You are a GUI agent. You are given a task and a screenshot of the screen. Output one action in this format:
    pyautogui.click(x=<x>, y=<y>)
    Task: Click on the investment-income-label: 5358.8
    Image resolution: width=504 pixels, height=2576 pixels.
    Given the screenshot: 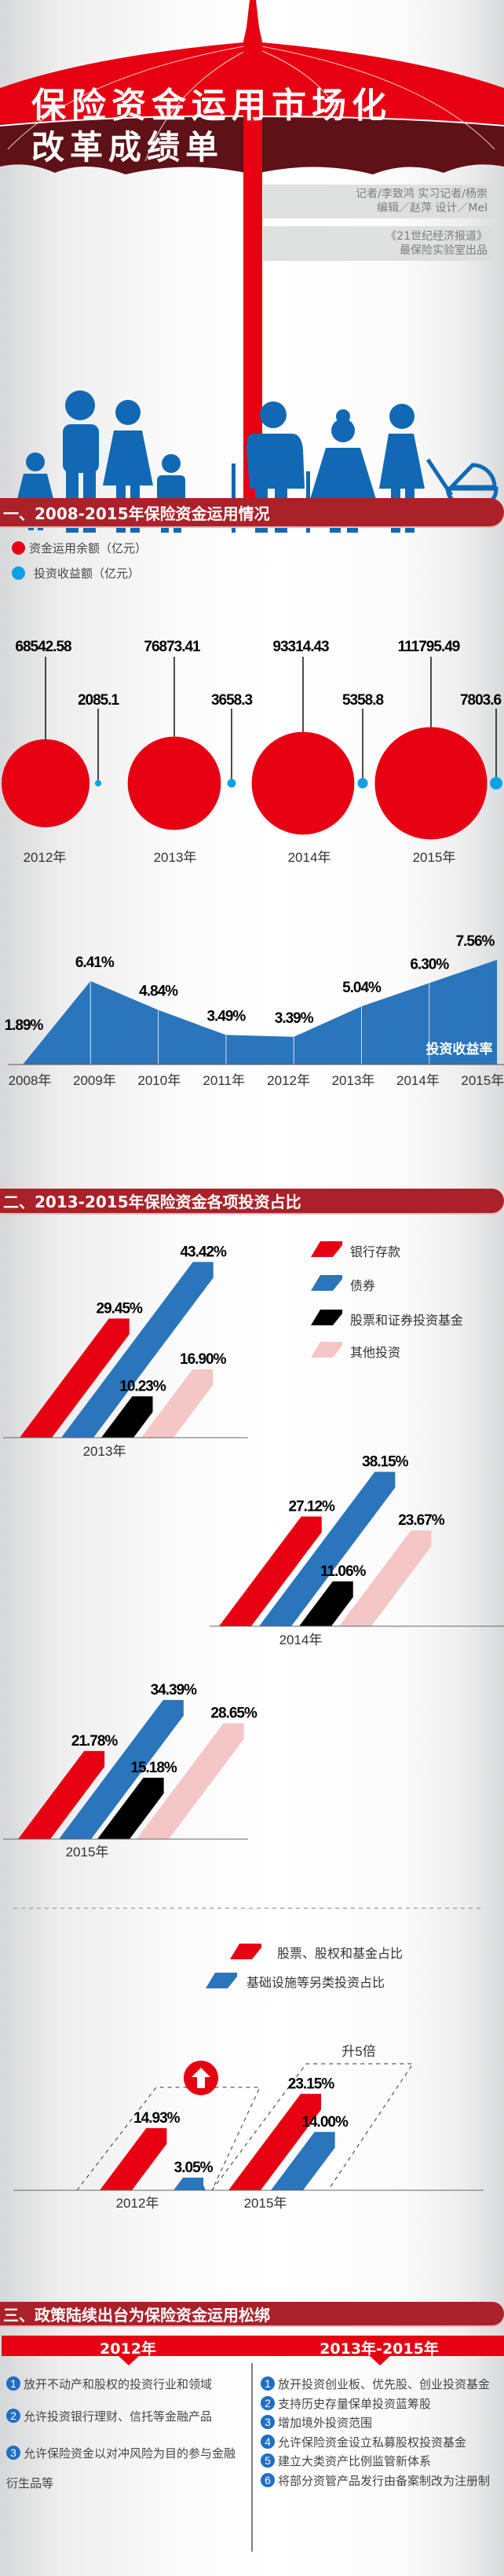 What is the action you would take?
    pyautogui.click(x=363, y=700)
    